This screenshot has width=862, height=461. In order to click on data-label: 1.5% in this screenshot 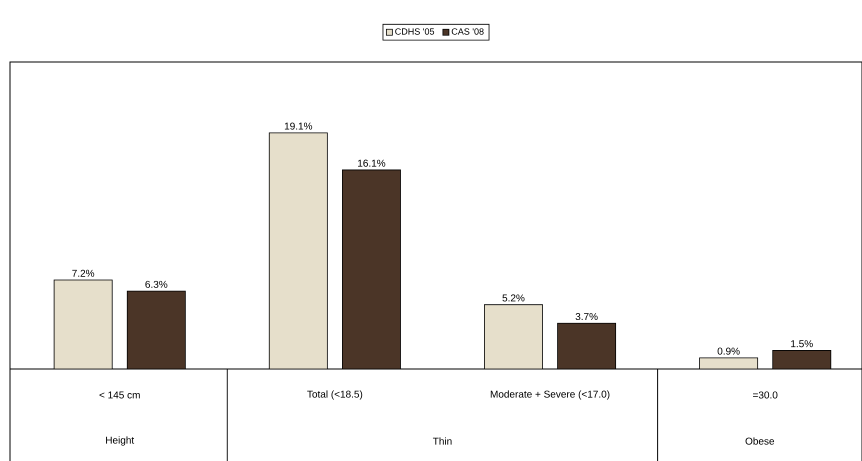, I will do `click(802, 344)`.